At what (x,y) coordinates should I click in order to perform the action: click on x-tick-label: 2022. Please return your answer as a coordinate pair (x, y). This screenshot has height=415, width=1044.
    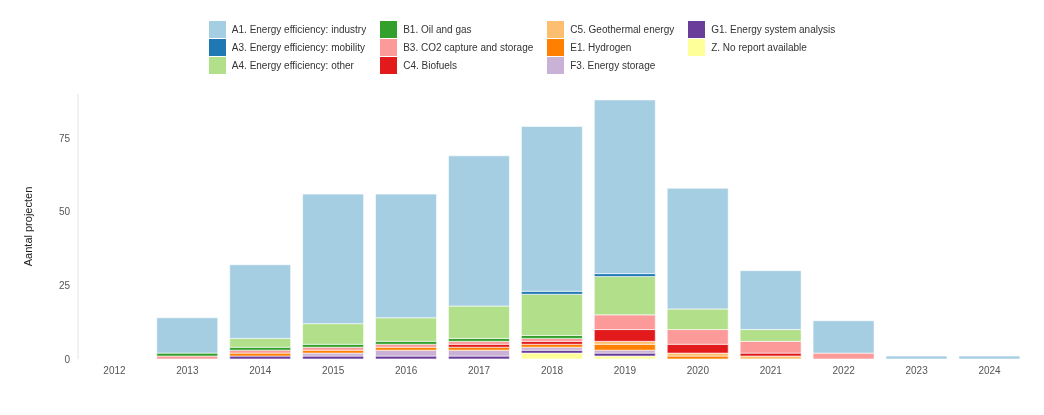
    Looking at the image, I should click on (844, 371).